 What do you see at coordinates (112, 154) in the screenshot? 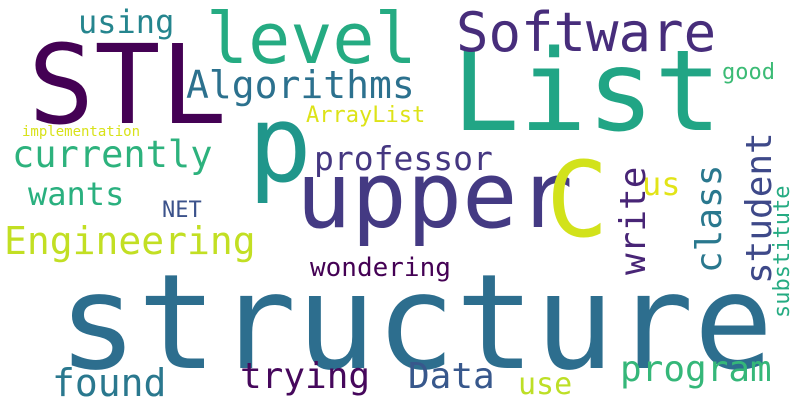
I see `word-currently: currently` at bounding box center [112, 154].